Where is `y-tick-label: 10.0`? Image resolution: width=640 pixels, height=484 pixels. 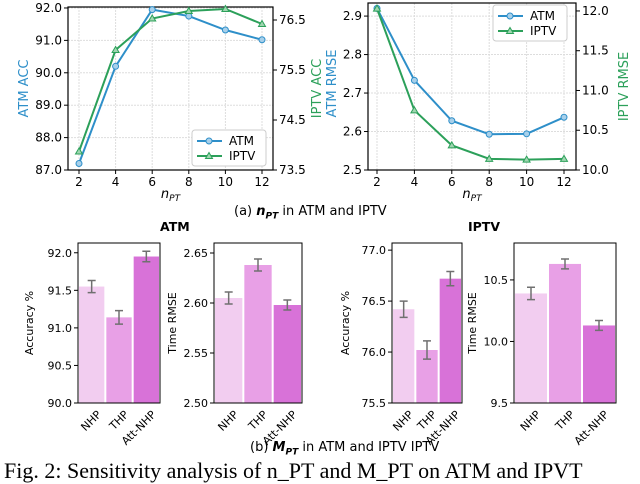 y-tick-label: 10.0 is located at coordinates (496, 341).